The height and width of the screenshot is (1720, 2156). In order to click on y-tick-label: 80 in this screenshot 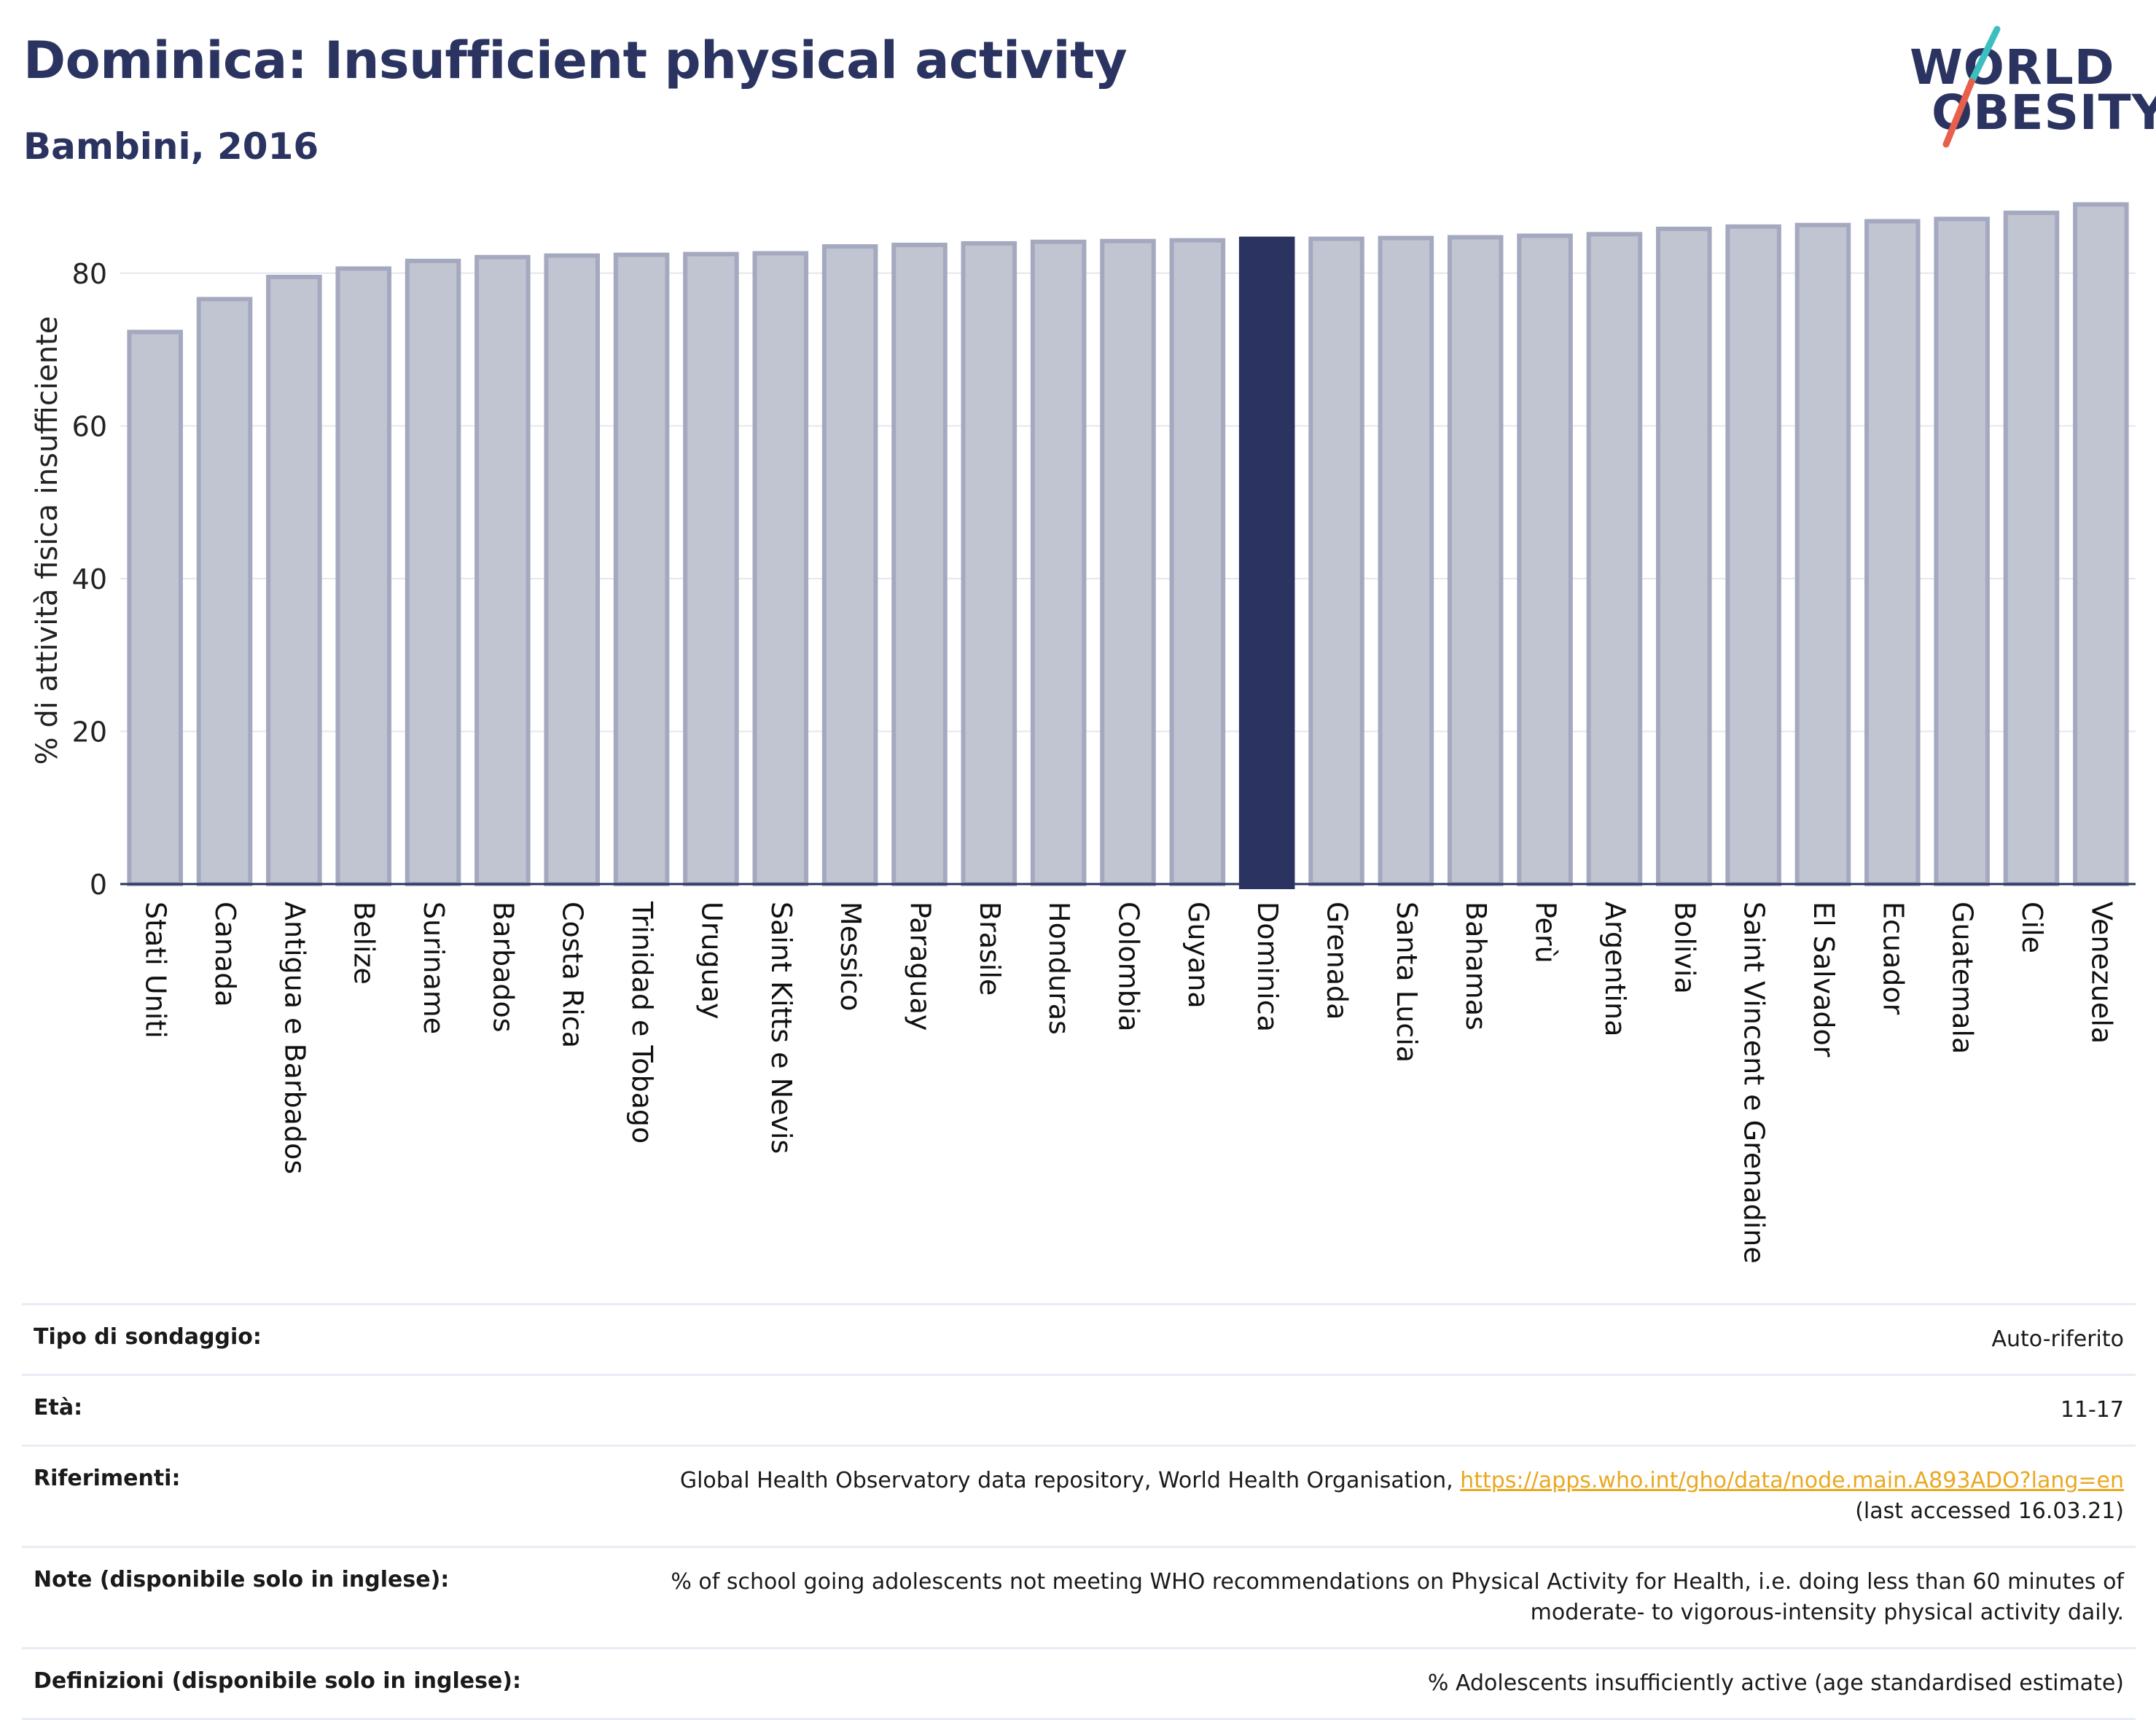, I will do `click(90, 274)`.